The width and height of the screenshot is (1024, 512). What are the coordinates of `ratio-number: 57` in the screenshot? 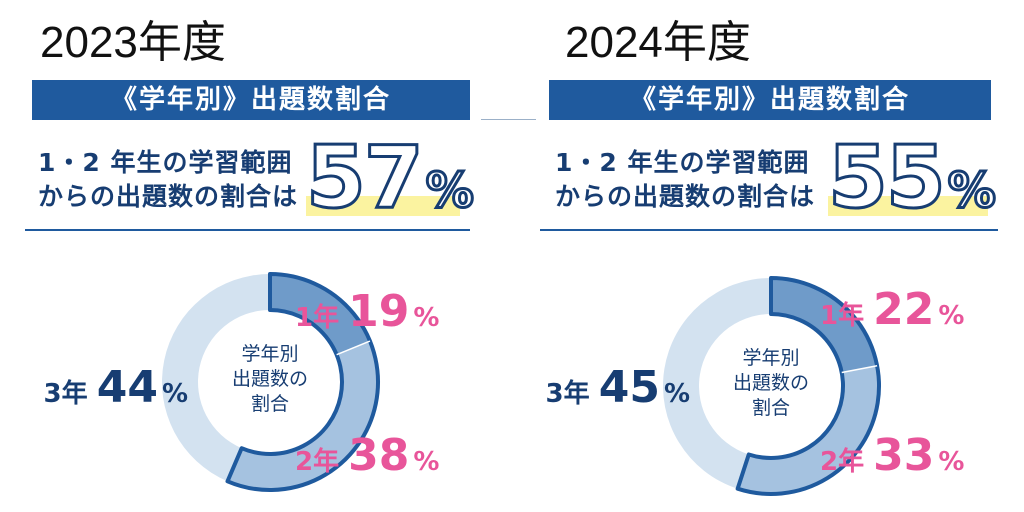 It's located at (365, 178).